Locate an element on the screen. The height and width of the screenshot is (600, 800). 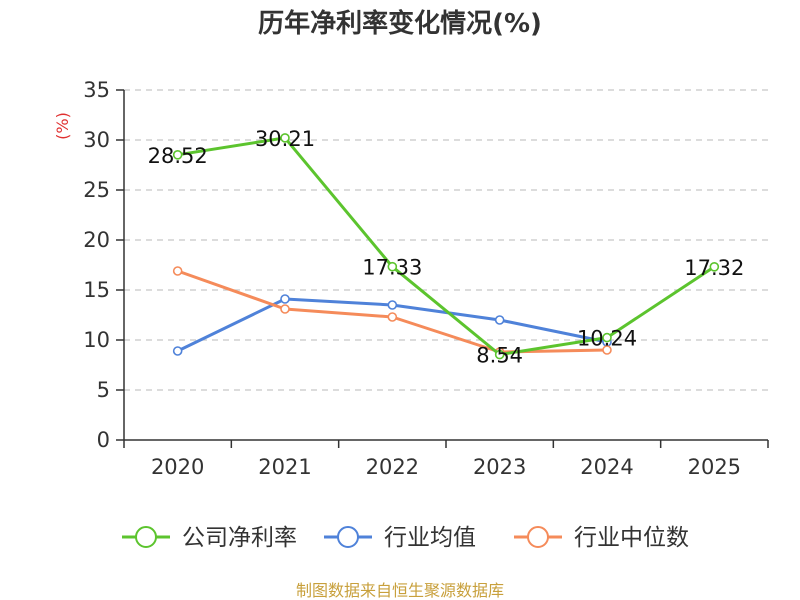
y-tick-label: 35 is located at coordinates (96, 90).